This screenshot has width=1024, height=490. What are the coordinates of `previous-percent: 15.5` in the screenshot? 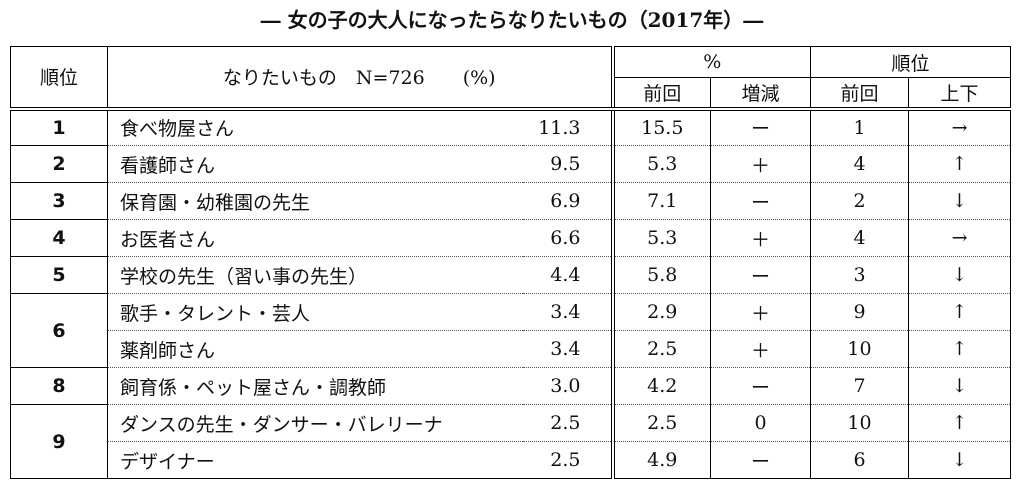 It's located at (660, 127).